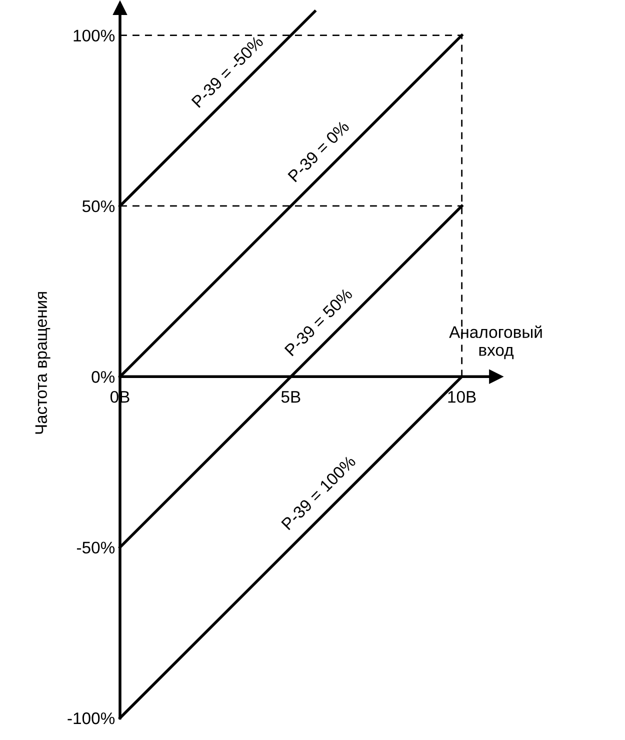 This screenshot has height=740, width=625. What do you see at coordinates (91, 718) in the screenshot?
I see `y-tick-label: -100%` at bounding box center [91, 718].